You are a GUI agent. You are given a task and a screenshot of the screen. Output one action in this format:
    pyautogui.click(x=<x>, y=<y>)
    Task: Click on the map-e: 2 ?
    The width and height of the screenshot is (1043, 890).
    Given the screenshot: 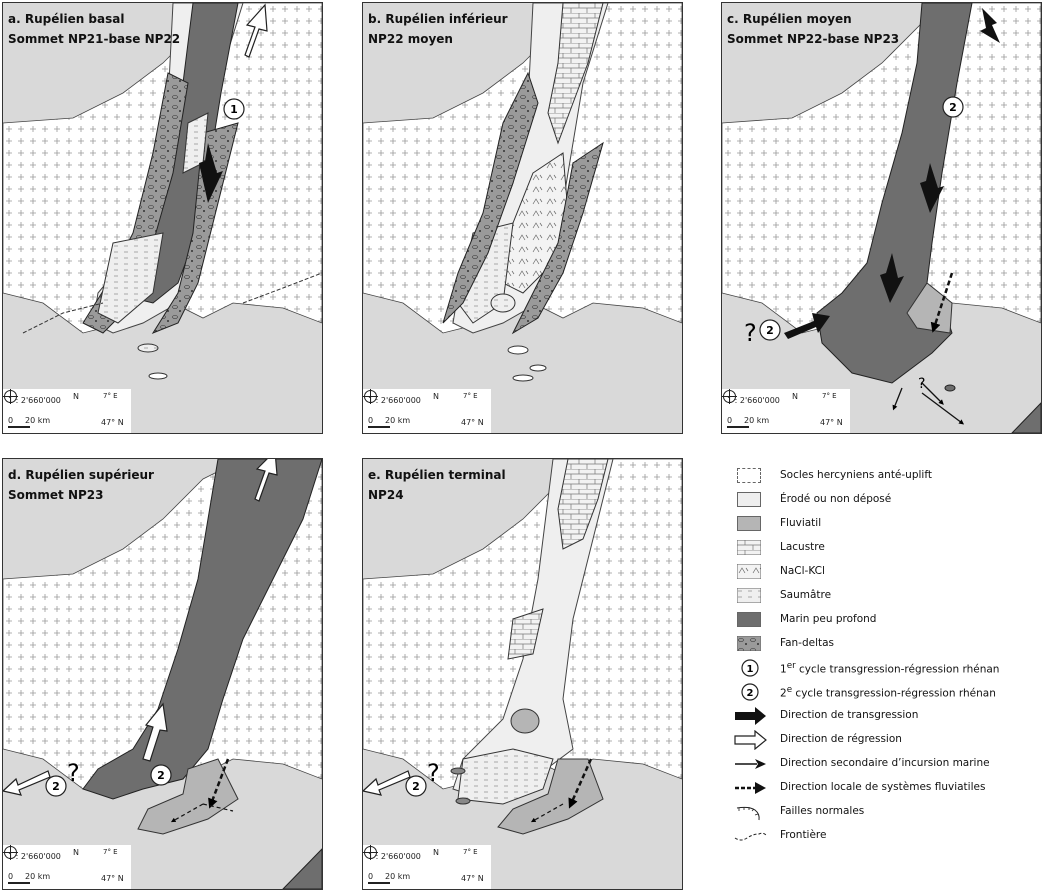 What is the action you would take?
    pyautogui.click(x=522, y=647)
    